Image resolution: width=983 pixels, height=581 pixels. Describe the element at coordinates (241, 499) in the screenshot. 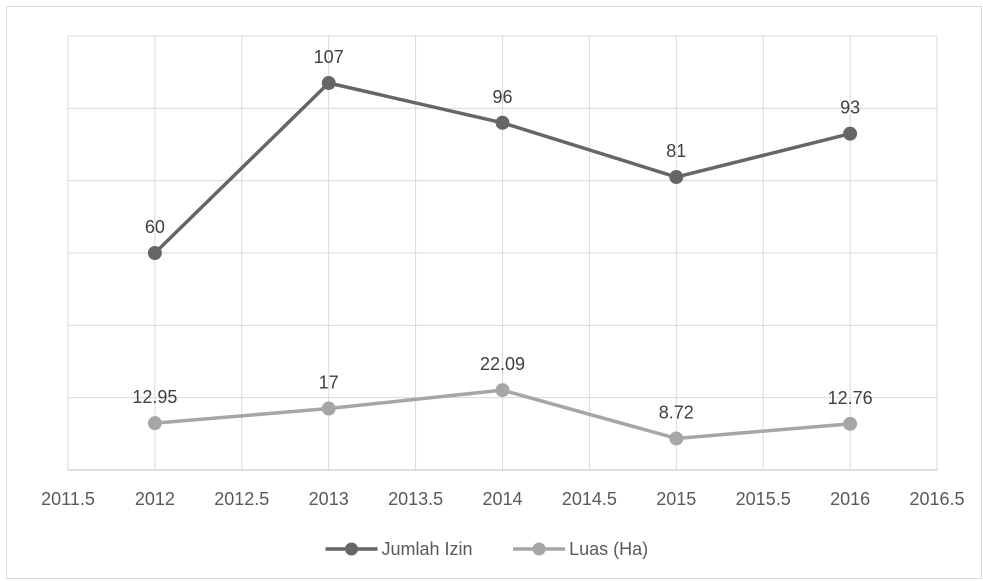

I see `x-tick-label: 2012.5` at that location.